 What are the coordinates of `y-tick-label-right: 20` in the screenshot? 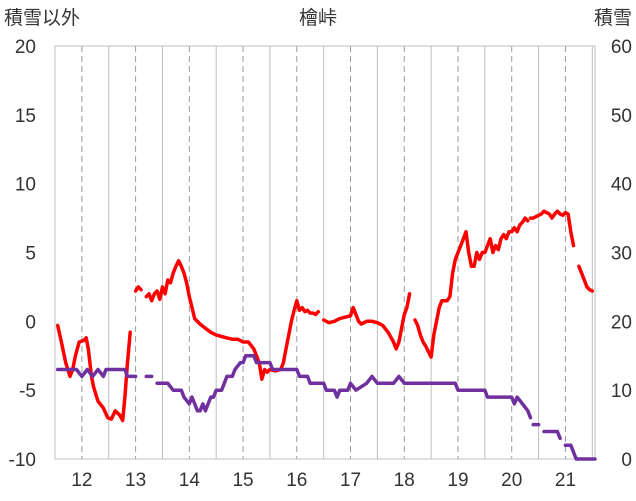 It's located at (621, 322).